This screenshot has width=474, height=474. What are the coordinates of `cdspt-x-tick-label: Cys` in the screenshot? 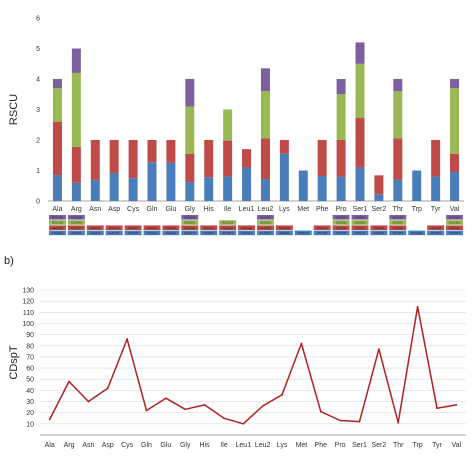 It's located at (127, 445).